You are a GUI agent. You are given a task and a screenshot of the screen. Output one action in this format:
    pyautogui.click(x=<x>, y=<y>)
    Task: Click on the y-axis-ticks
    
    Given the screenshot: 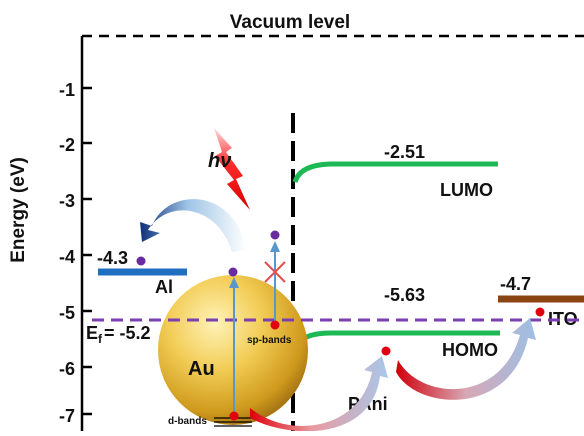 What is the action you would take?
    pyautogui.click(x=87, y=251)
    